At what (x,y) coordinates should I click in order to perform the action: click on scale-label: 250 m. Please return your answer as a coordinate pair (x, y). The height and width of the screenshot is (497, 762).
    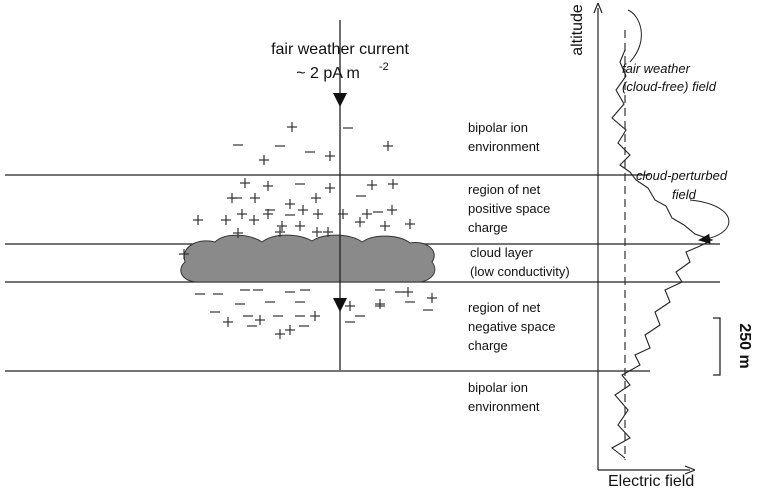
    Looking at the image, I should click on (744, 345).